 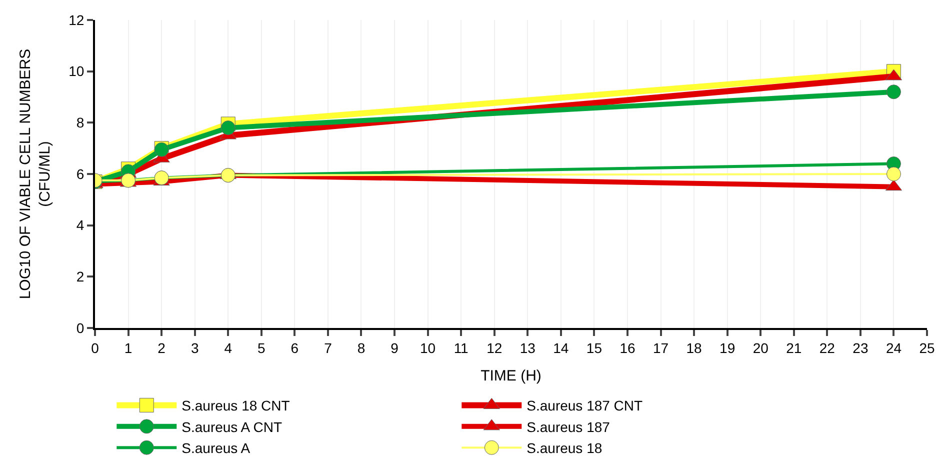 I want to click on legend-label: S.aureus 187 CNT, so click(x=585, y=406).